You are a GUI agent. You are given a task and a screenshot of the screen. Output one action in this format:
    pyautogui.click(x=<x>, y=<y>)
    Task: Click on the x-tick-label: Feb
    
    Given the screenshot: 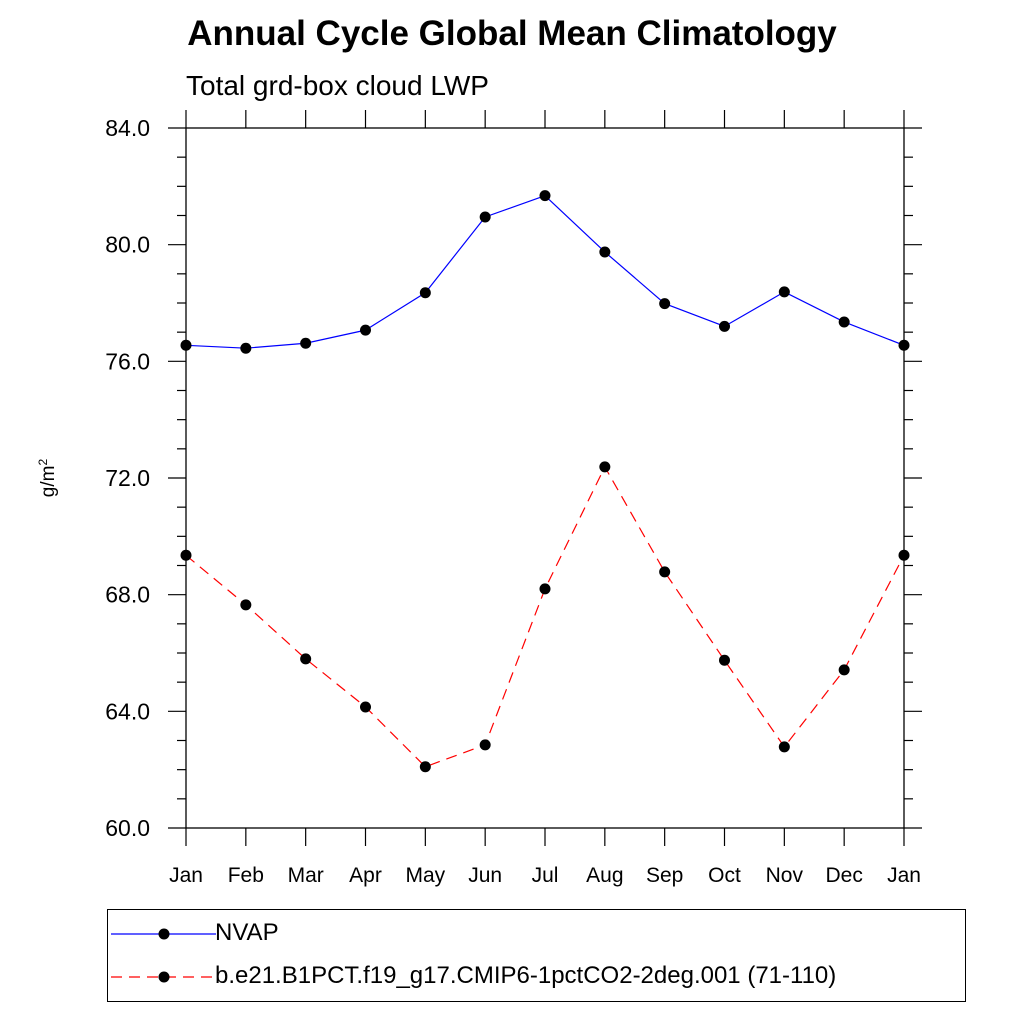 What is the action you would take?
    pyautogui.click(x=246, y=875)
    